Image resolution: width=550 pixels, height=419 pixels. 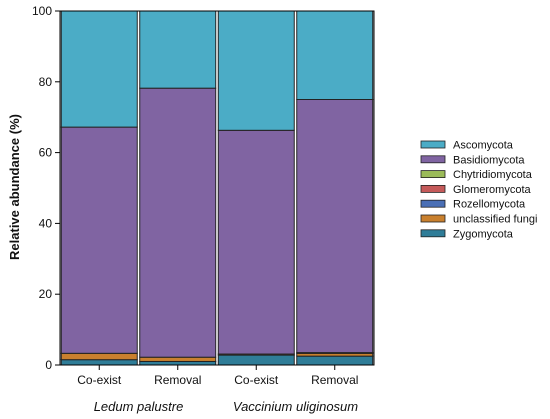 What do you see at coordinates (489, 205) in the screenshot?
I see `legend-label: Rozellomycota` at bounding box center [489, 205].